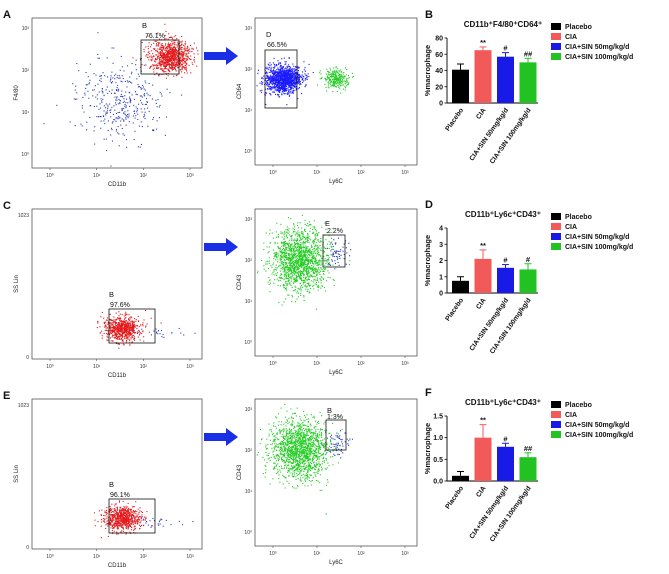 Image resolution: width=669 pixels, height=574 pixels. What do you see at coordinates (249, 29) in the screenshot?
I see `y-tick-label: 10³` at bounding box center [249, 29].